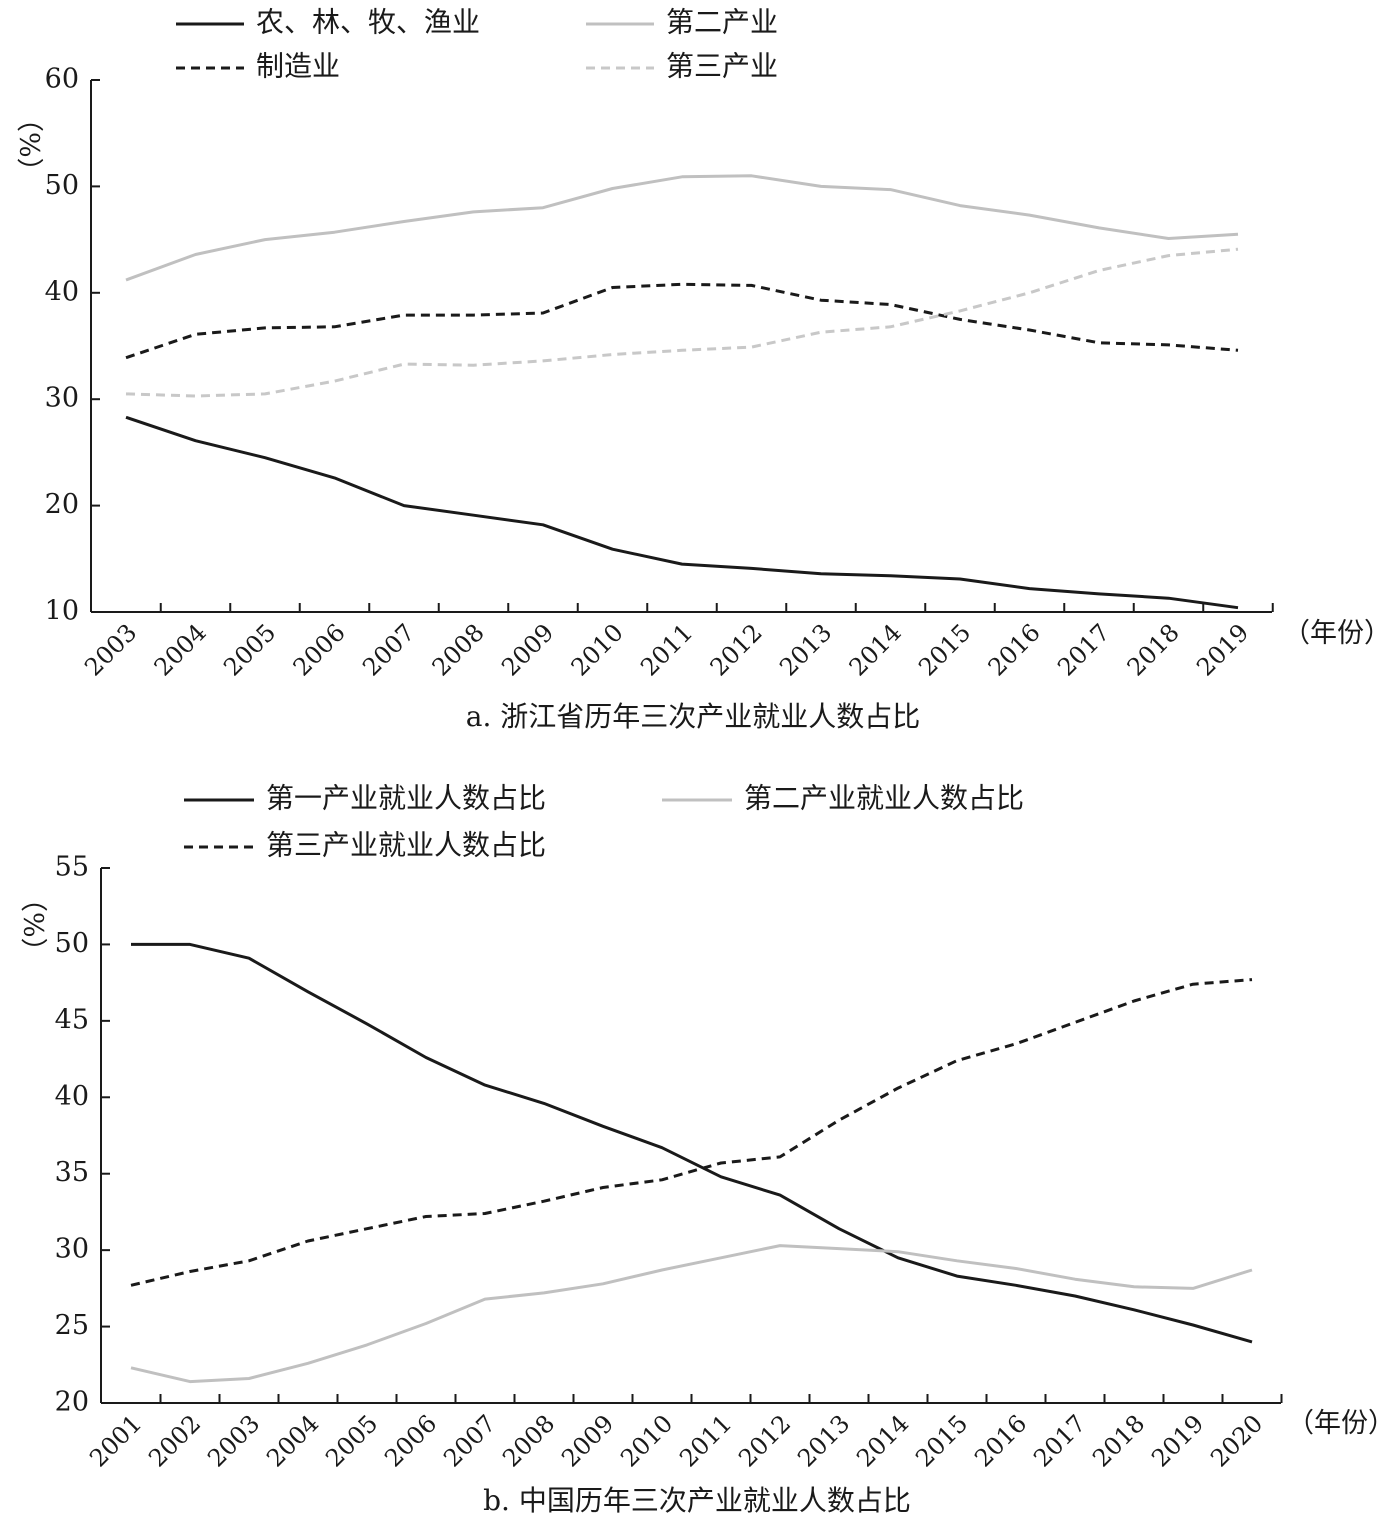 This screenshot has height=1527, width=1399. I want to click on y-tick-label: 55, so click(72, 867).